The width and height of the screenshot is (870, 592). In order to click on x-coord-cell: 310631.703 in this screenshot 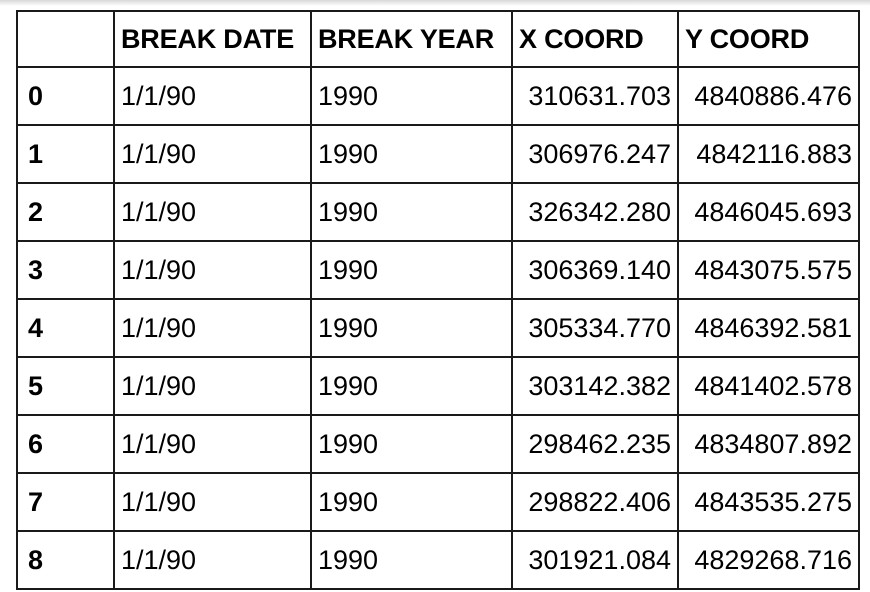, I will do `click(595, 96)`.